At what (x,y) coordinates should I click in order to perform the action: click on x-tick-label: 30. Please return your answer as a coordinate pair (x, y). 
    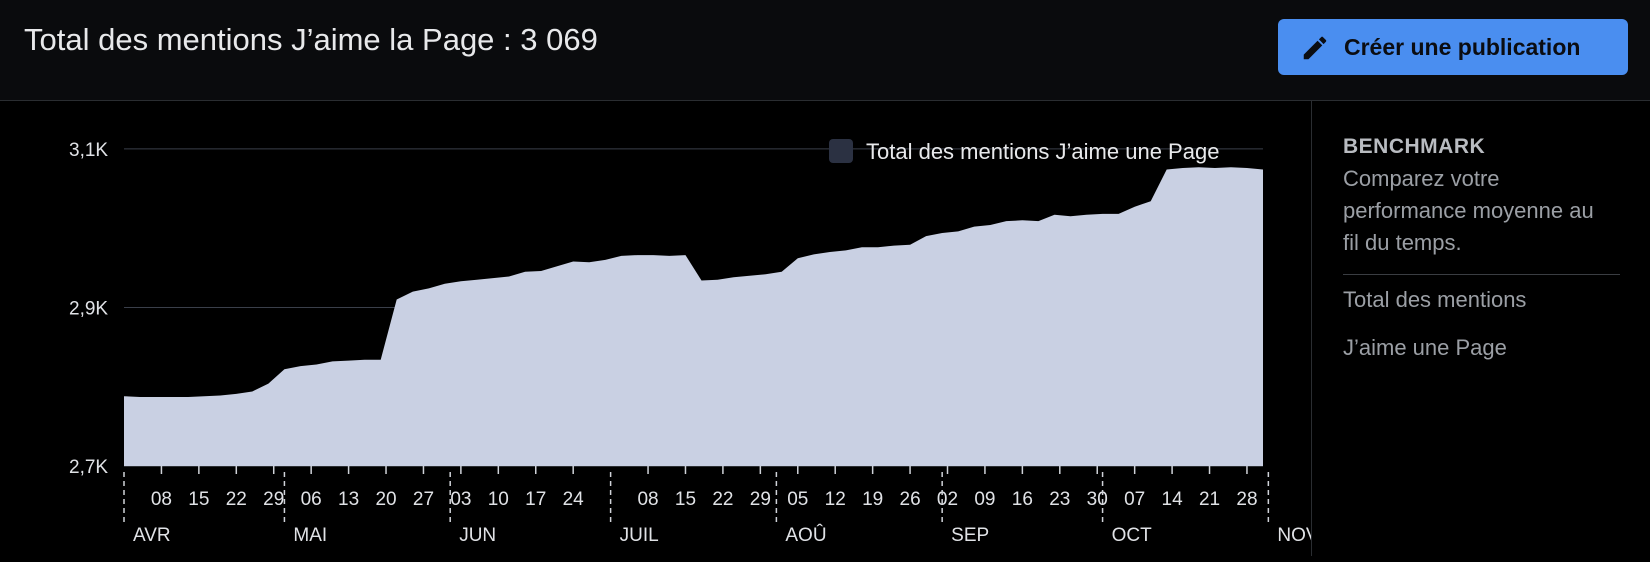
    Looking at the image, I should click on (1097, 499).